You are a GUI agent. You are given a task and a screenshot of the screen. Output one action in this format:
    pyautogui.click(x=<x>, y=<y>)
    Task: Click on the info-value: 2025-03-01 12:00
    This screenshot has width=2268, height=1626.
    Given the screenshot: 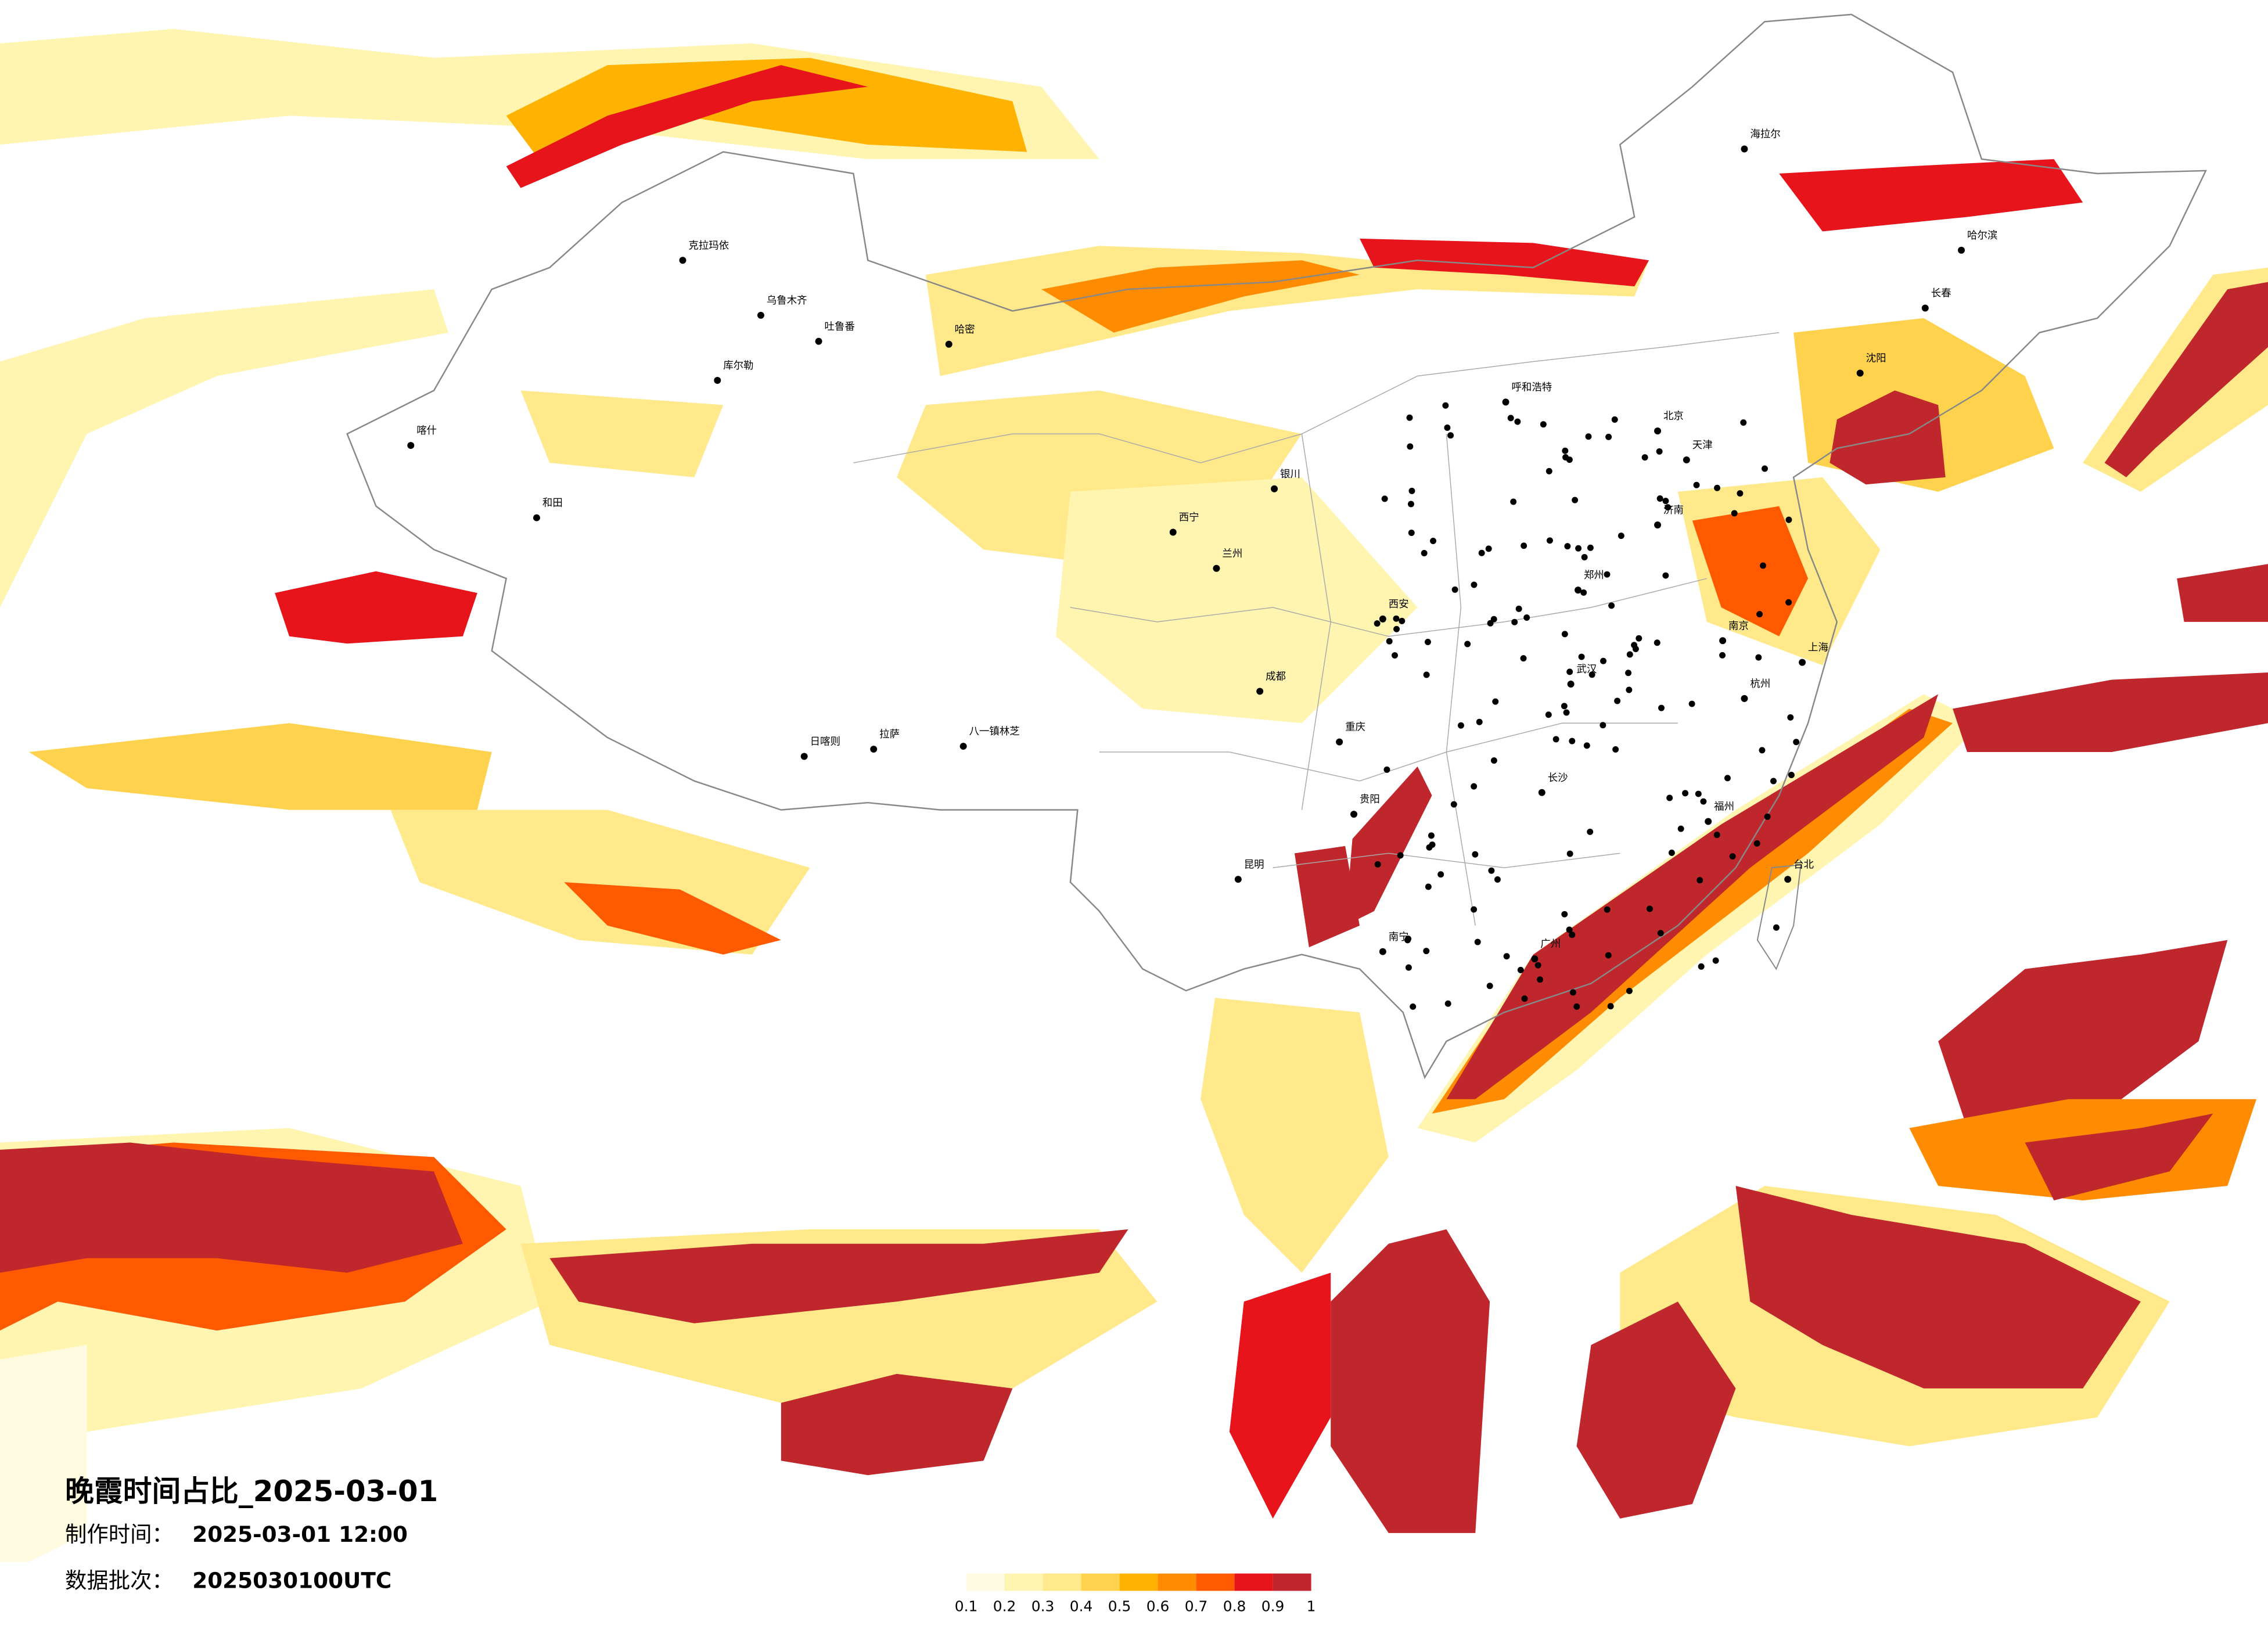 What is the action you would take?
    pyautogui.click(x=300, y=1534)
    